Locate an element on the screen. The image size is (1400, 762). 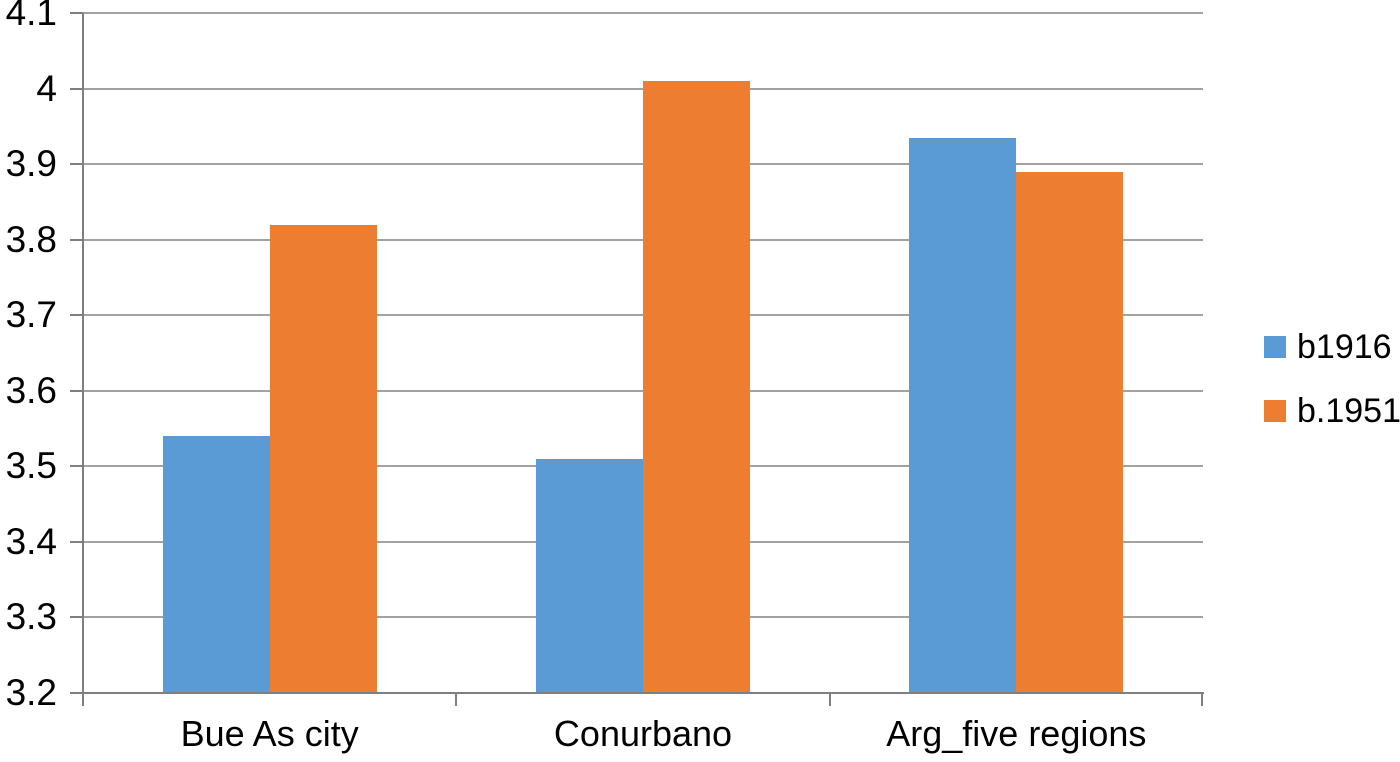
legend-item-b-1951: b.1951 is located at coordinates (1332, 411).